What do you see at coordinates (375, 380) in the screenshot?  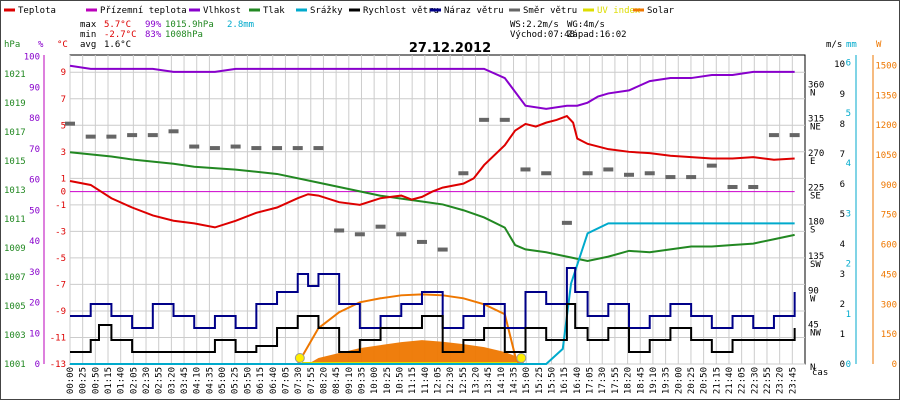 I see `time-tick-label: 10:00` at bounding box center [375, 380].